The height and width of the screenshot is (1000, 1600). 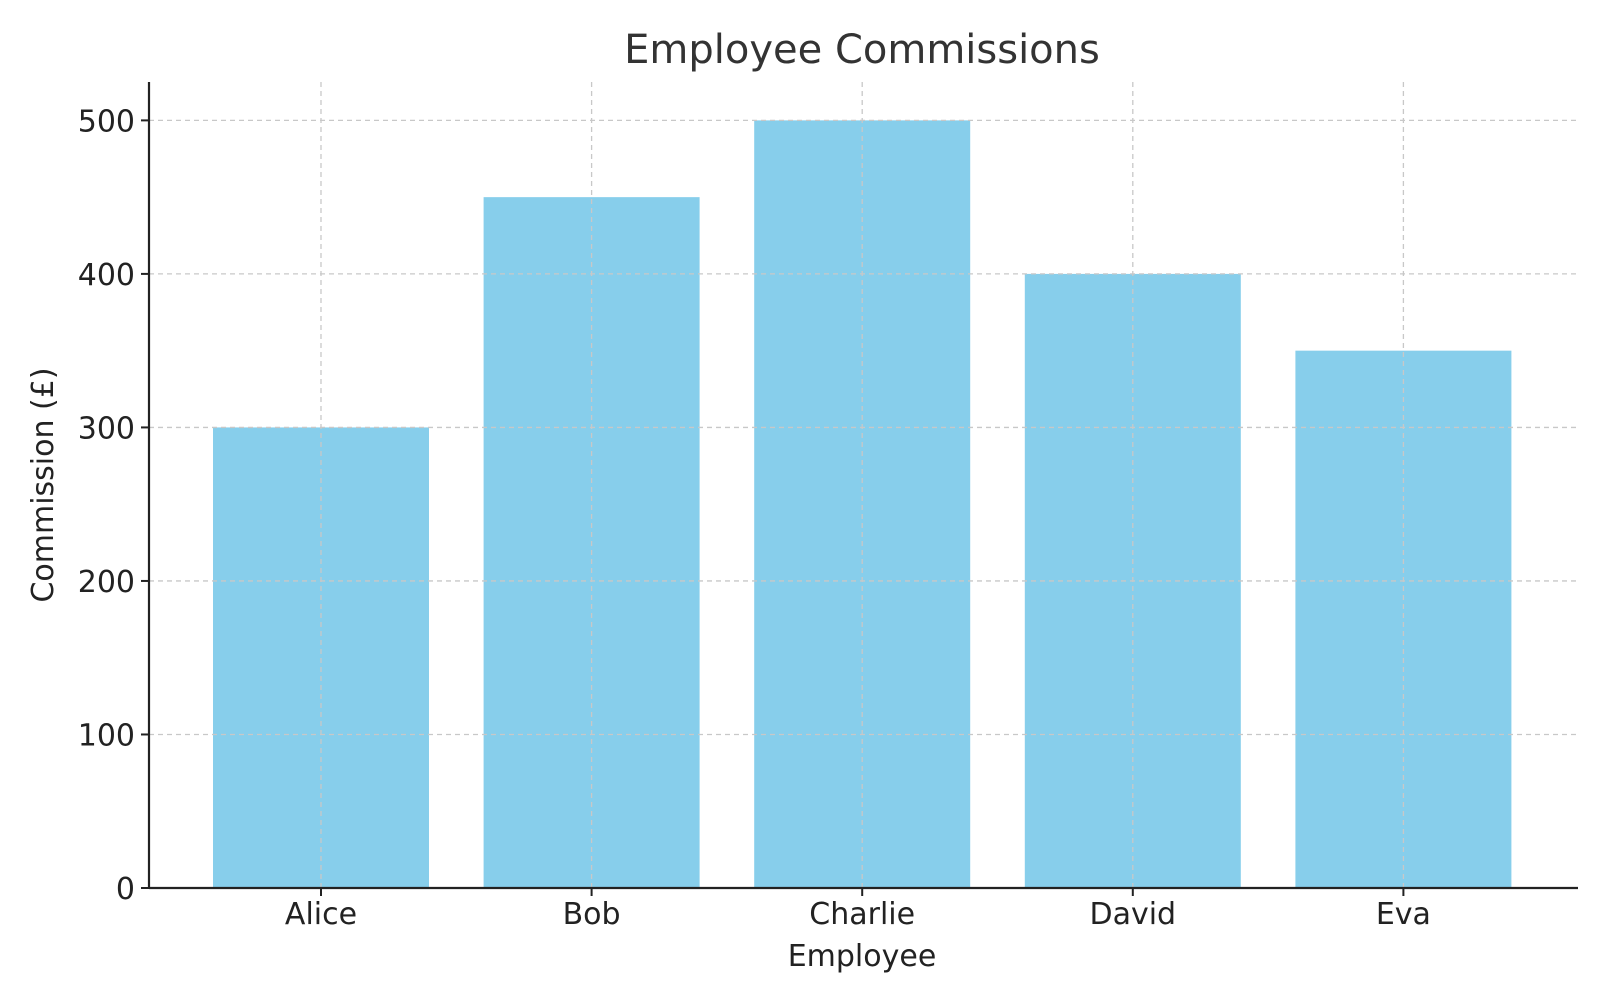 What do you see at coordinates (106, 275) in the screenshot?
I see `y-tick-label: 400` at bounding box center [106, 275].